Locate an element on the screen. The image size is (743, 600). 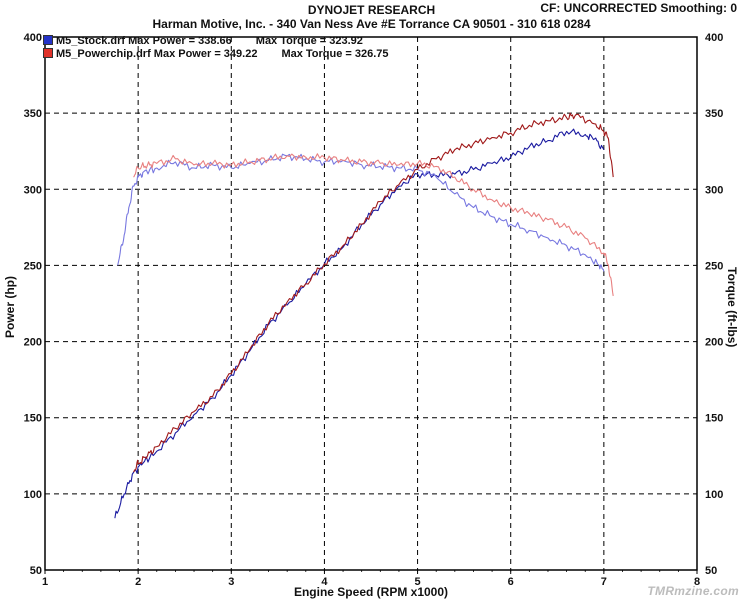
y-tick-label-right: 250 is located at coordinates (714, 266).